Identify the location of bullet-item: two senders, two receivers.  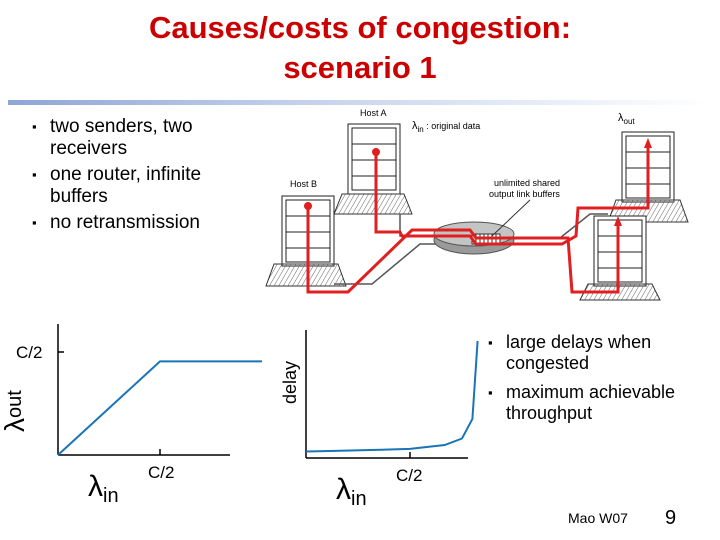
(147, 138).